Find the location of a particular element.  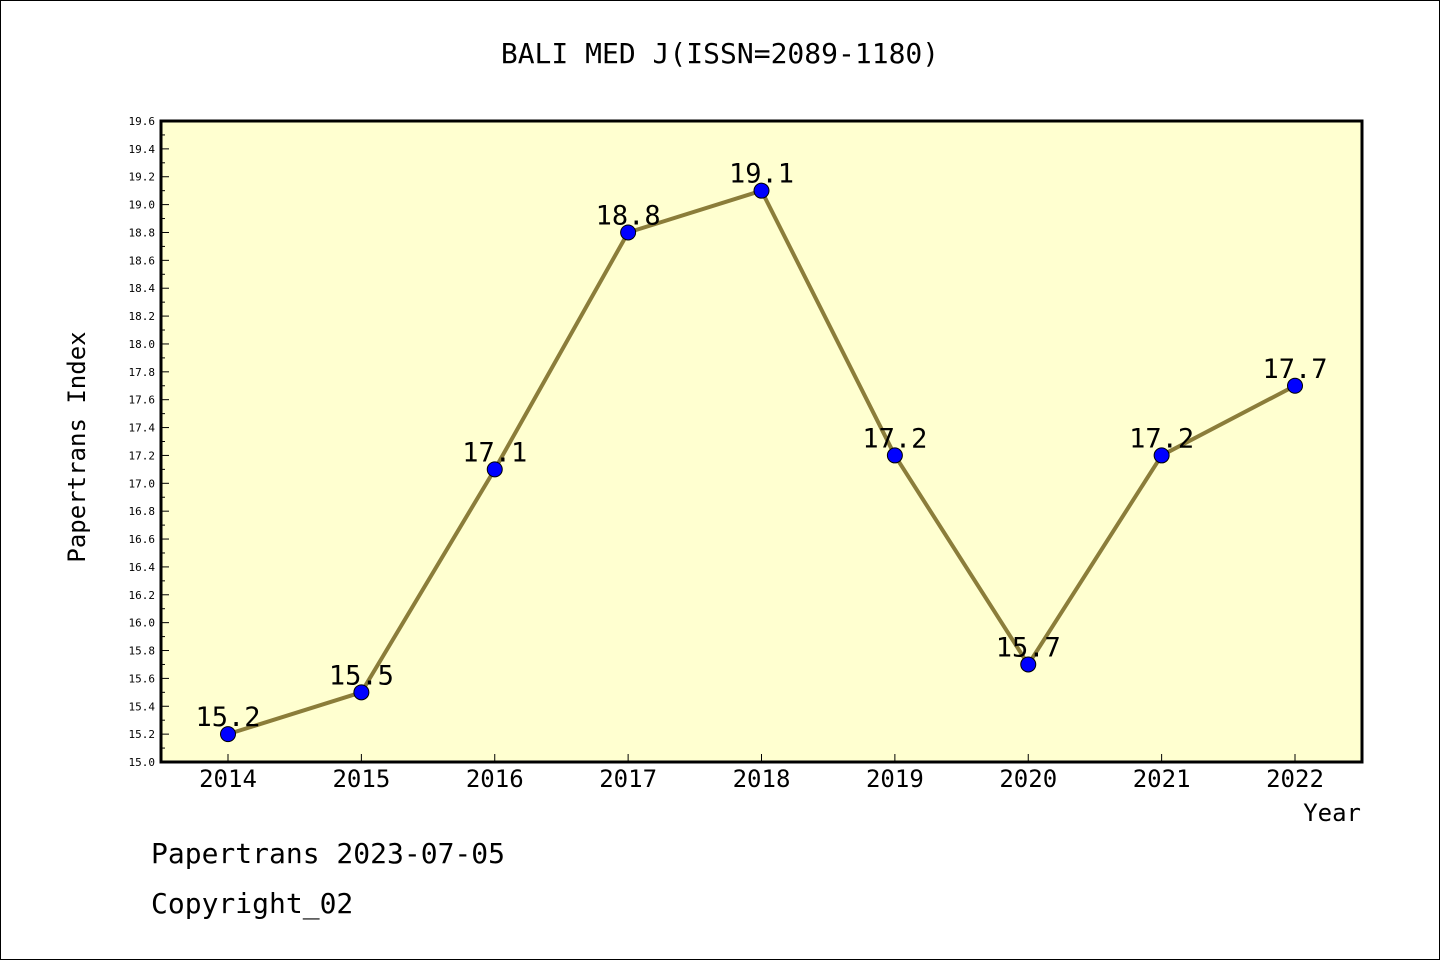

y-tick-label: 18.0 is located at coordinates (142, 344).